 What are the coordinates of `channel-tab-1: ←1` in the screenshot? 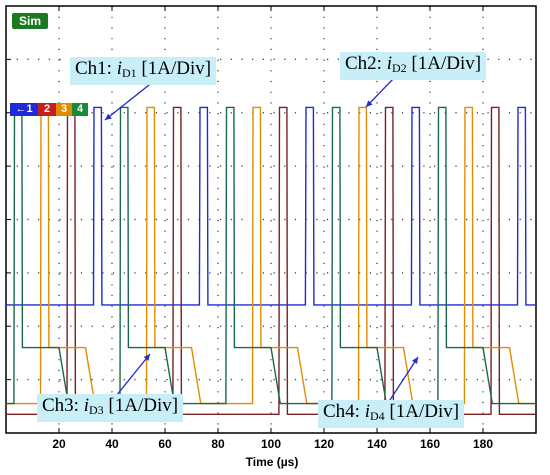 It's located at (24, 109).